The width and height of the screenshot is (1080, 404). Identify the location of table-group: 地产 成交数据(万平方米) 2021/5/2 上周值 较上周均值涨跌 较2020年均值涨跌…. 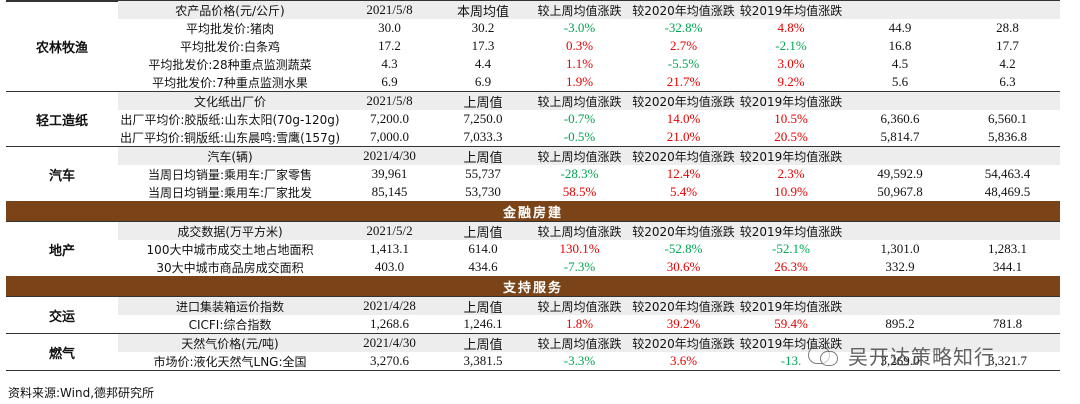
(533, 248).